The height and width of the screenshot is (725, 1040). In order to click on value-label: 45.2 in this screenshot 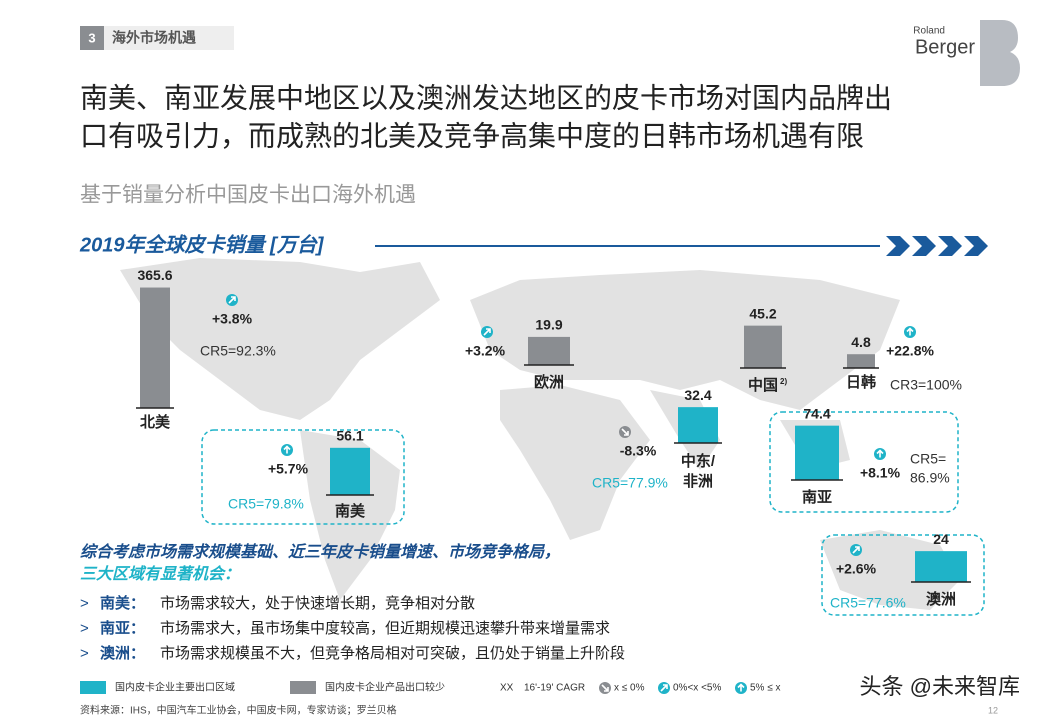, I will do `click(762, 313)`.